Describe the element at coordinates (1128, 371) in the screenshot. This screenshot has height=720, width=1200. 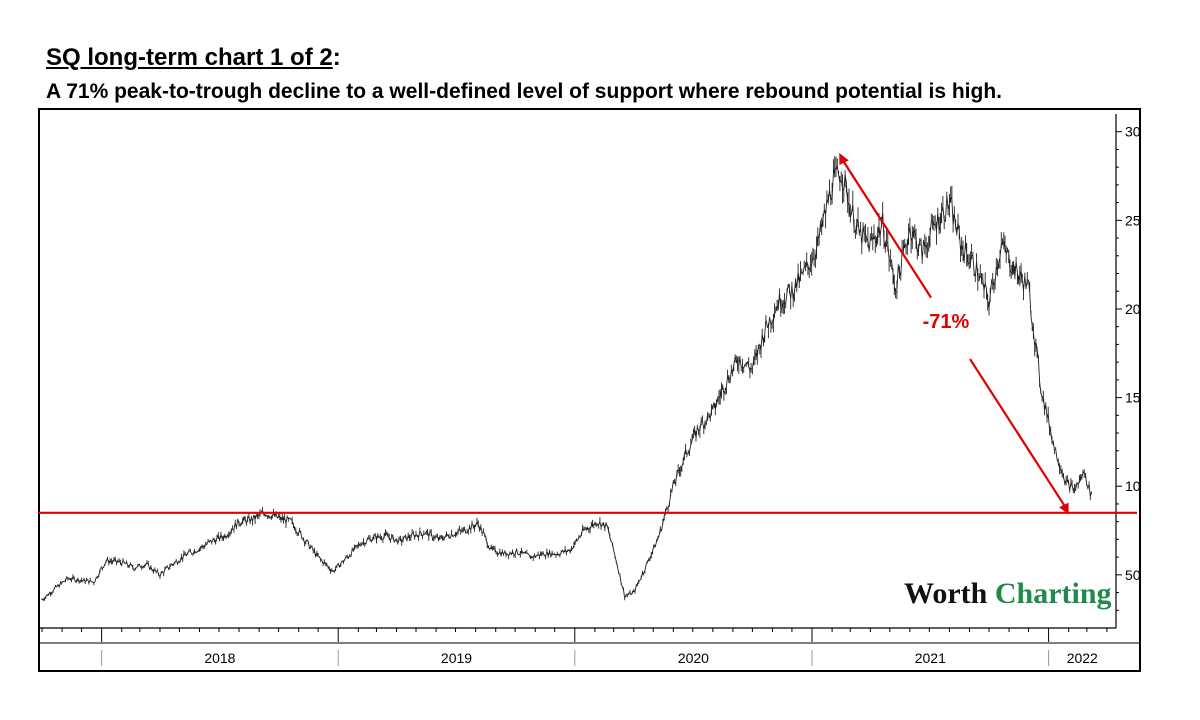
I see `y-axis: 50 100 150 200 250 300` at that location.